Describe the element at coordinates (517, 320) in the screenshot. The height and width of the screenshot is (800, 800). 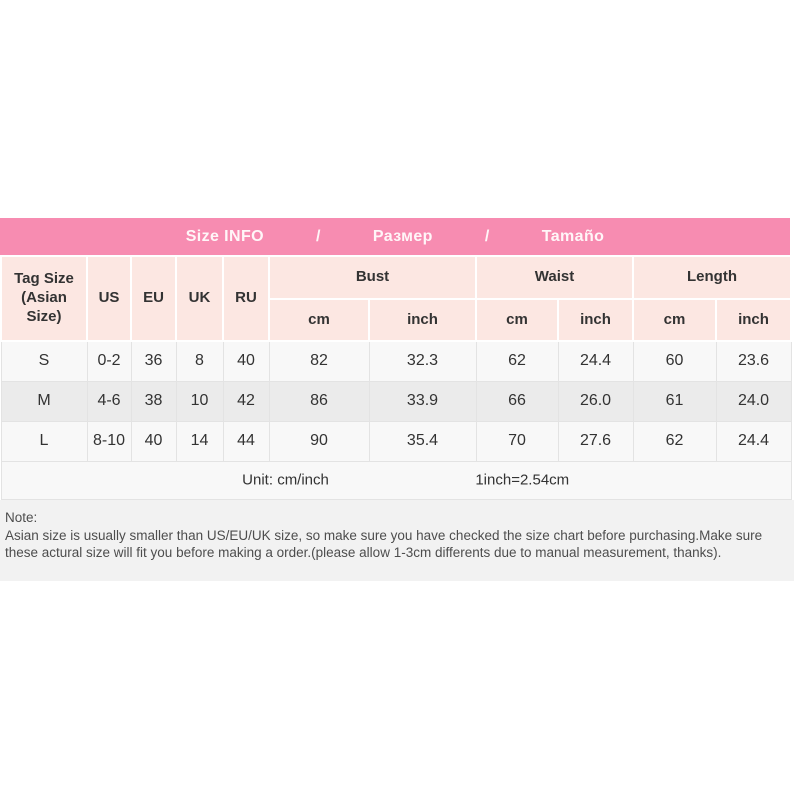
I see `col-header-waist-cm: cm` at that location.